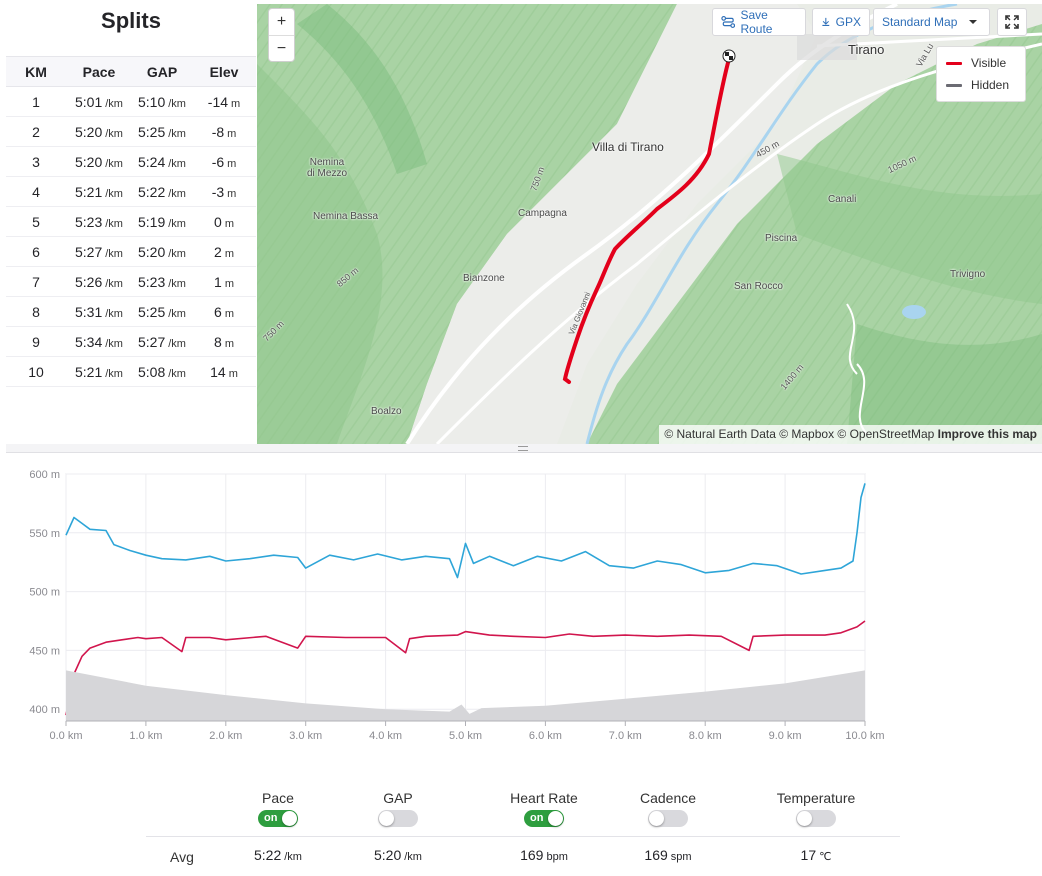 The height and width of the screenshot is (876, 1042). I want to click on split-pace-value: 5:21, so click(89, 371).